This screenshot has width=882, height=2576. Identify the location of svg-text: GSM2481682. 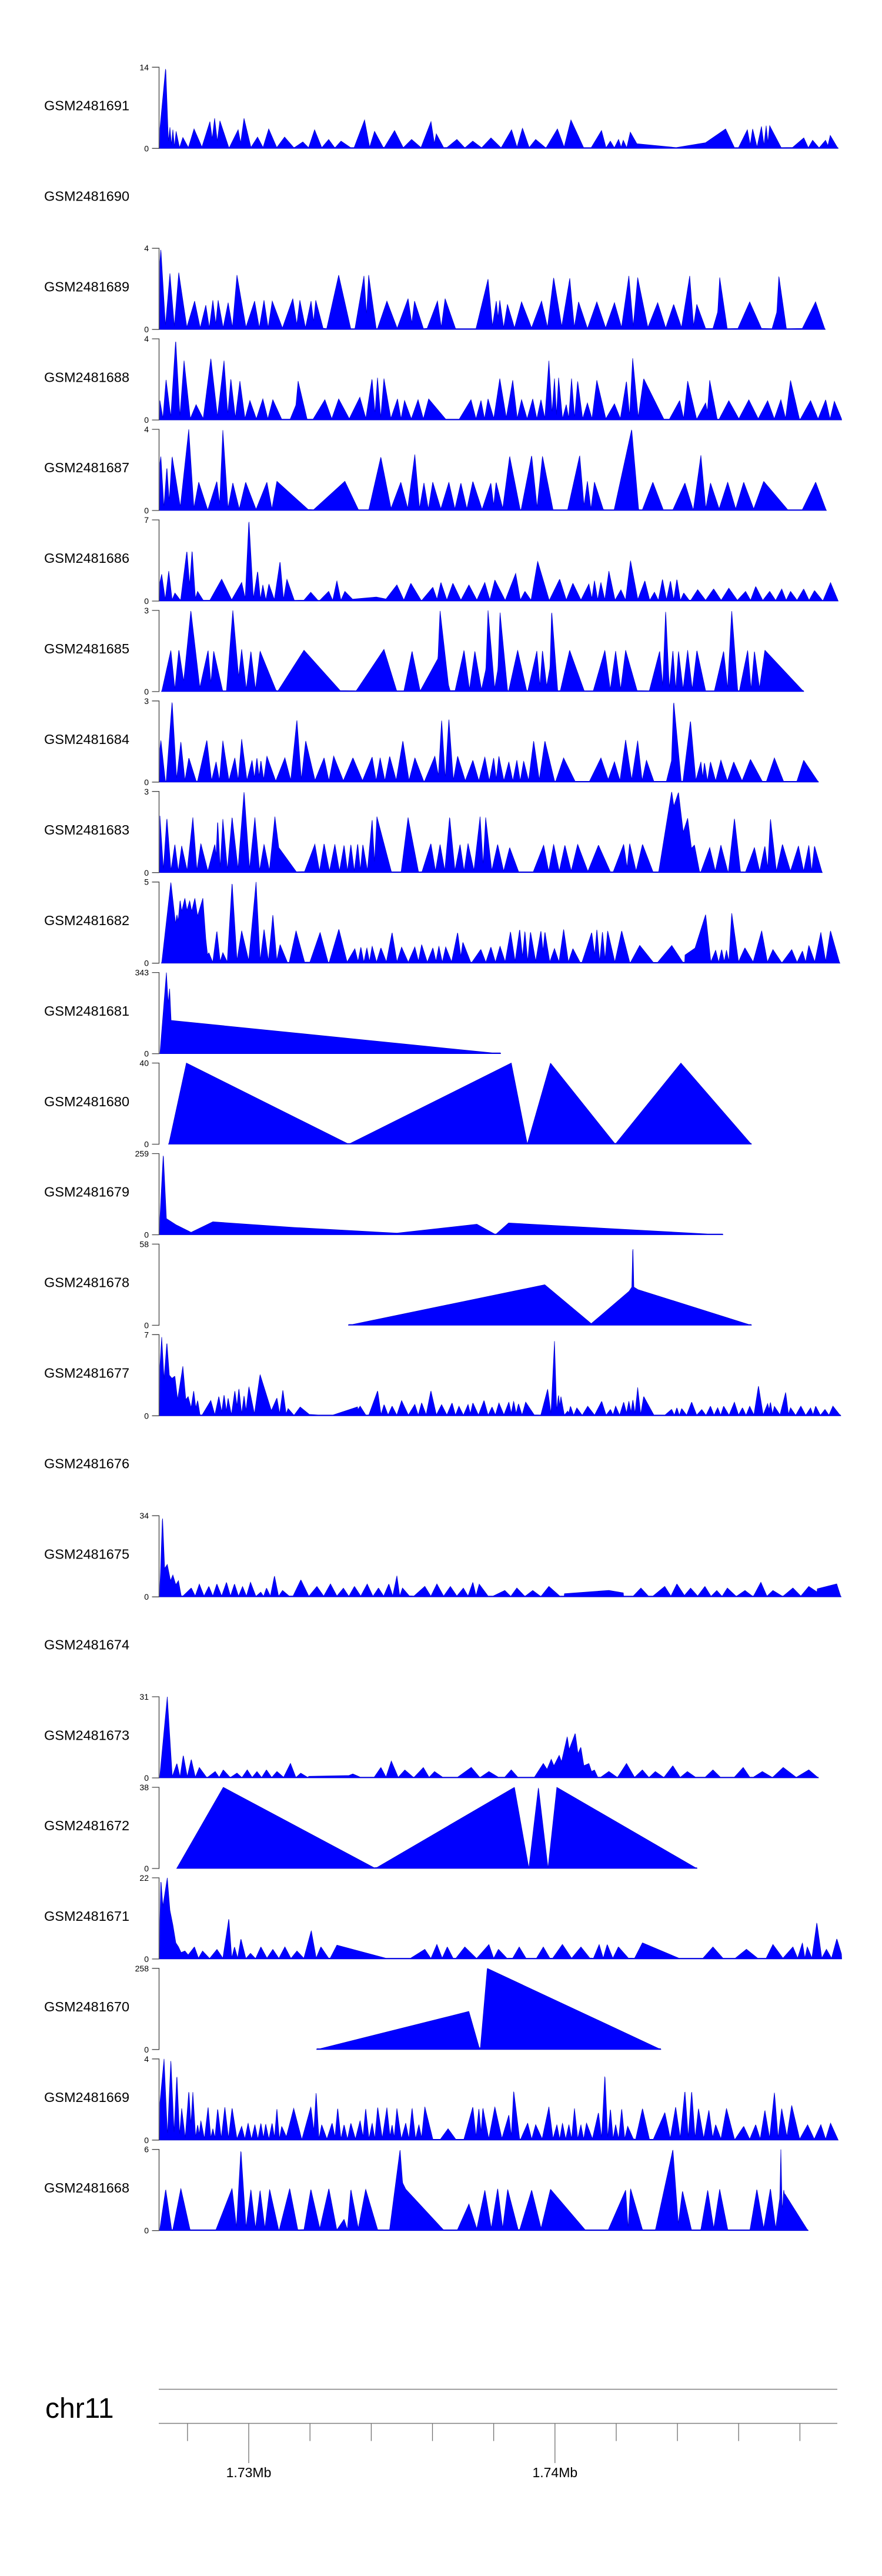
(86, 920).